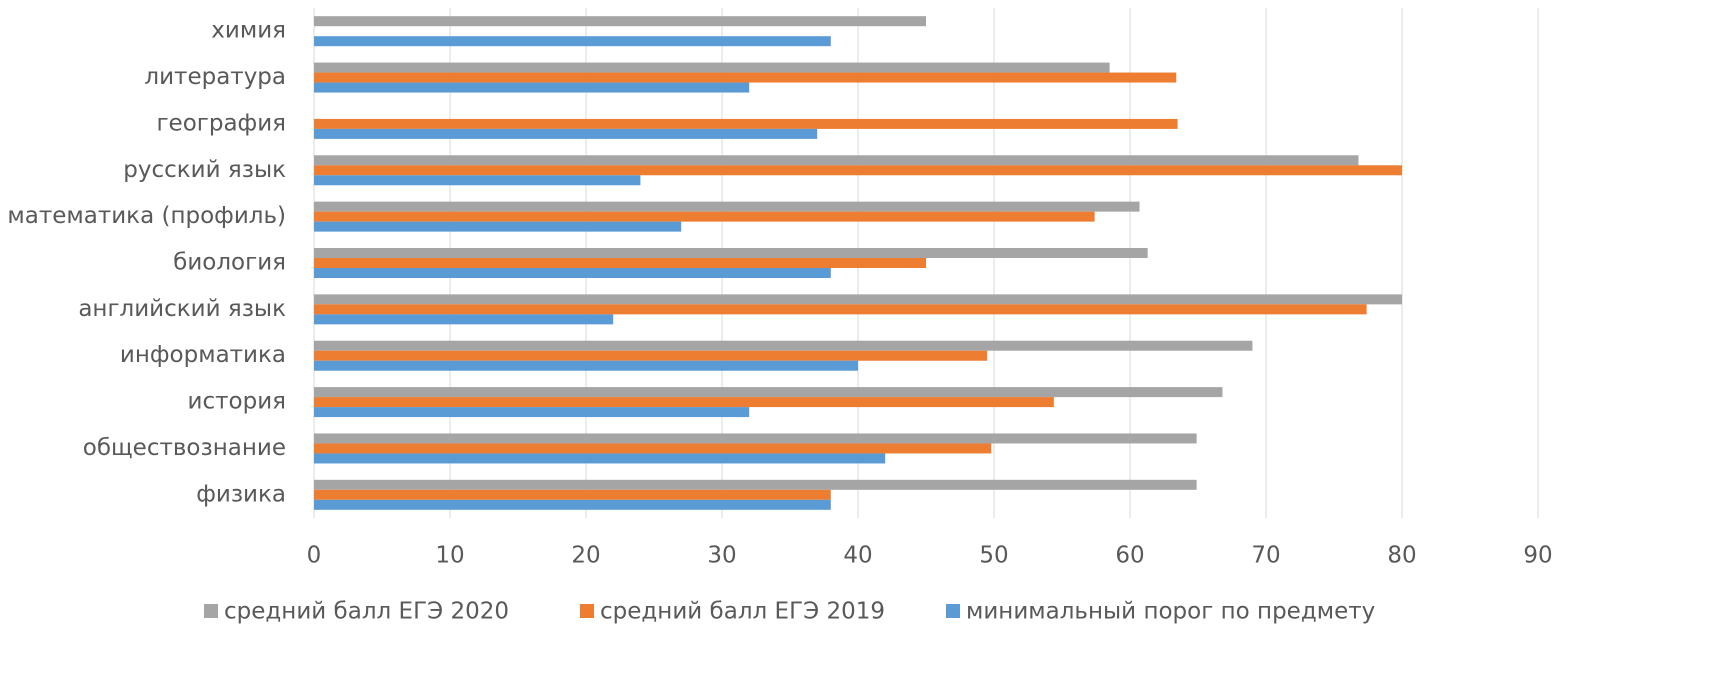  What do you see at coordinates (204, 170) in the screenshot?
I see `y-tick-label: русский язык` at bounding box center [204, 170].